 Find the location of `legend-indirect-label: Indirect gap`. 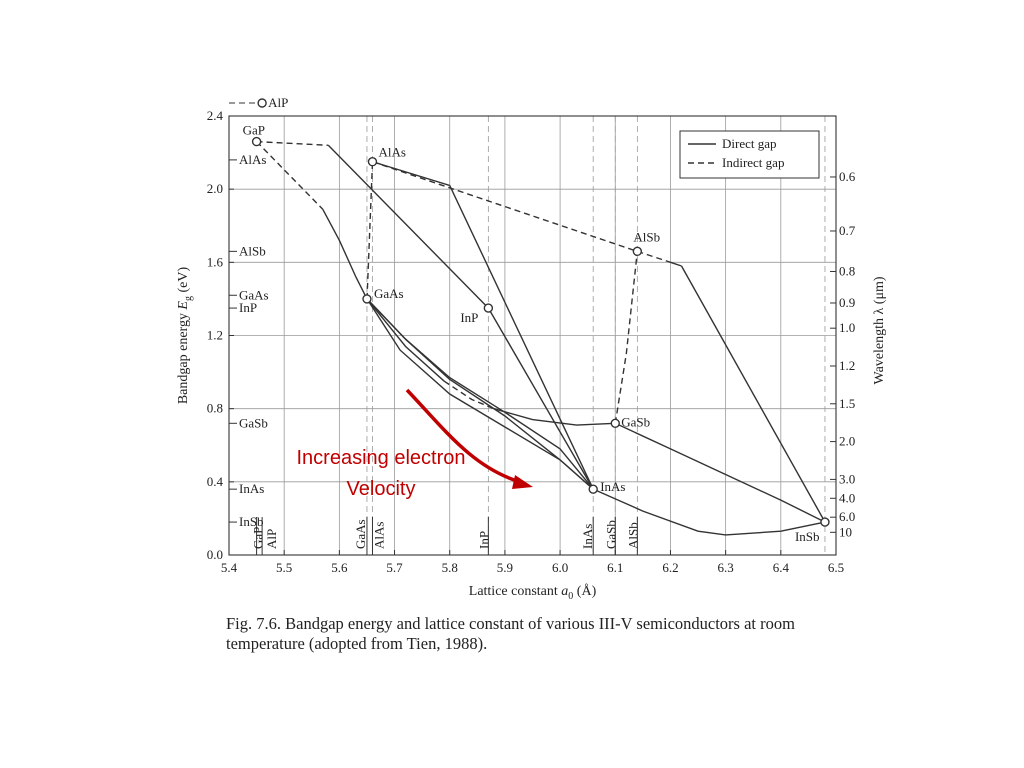

legend-indirect-label: Indirect gap is located at coordinates (753, 162).